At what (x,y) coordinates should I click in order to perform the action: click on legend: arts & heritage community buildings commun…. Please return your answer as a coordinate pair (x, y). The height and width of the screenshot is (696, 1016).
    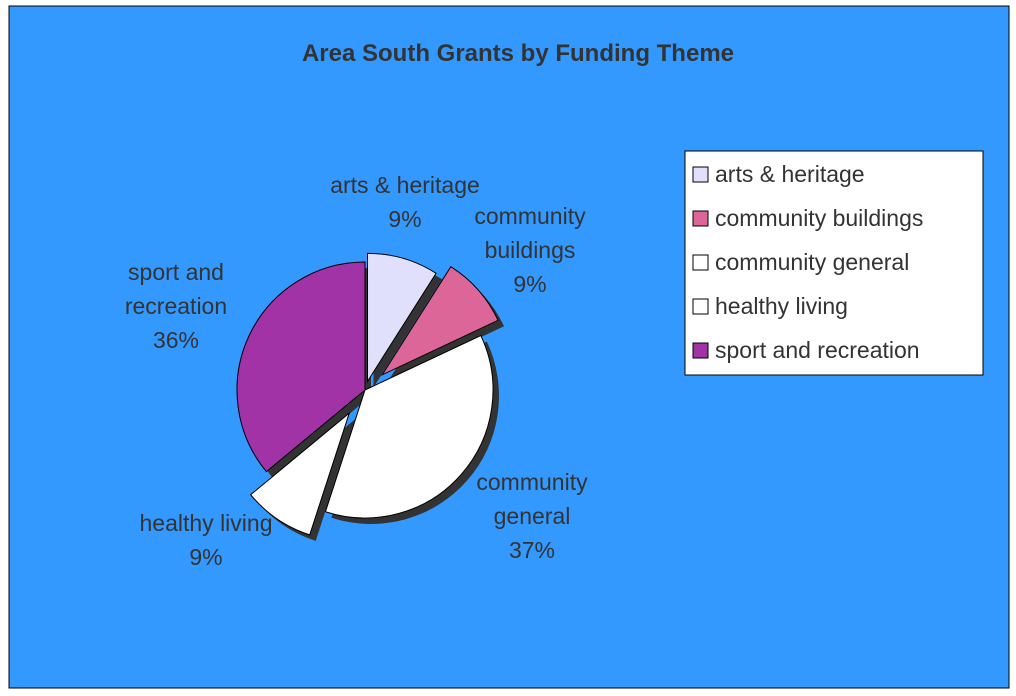
    Looking at the image, I should click on (834, 263).